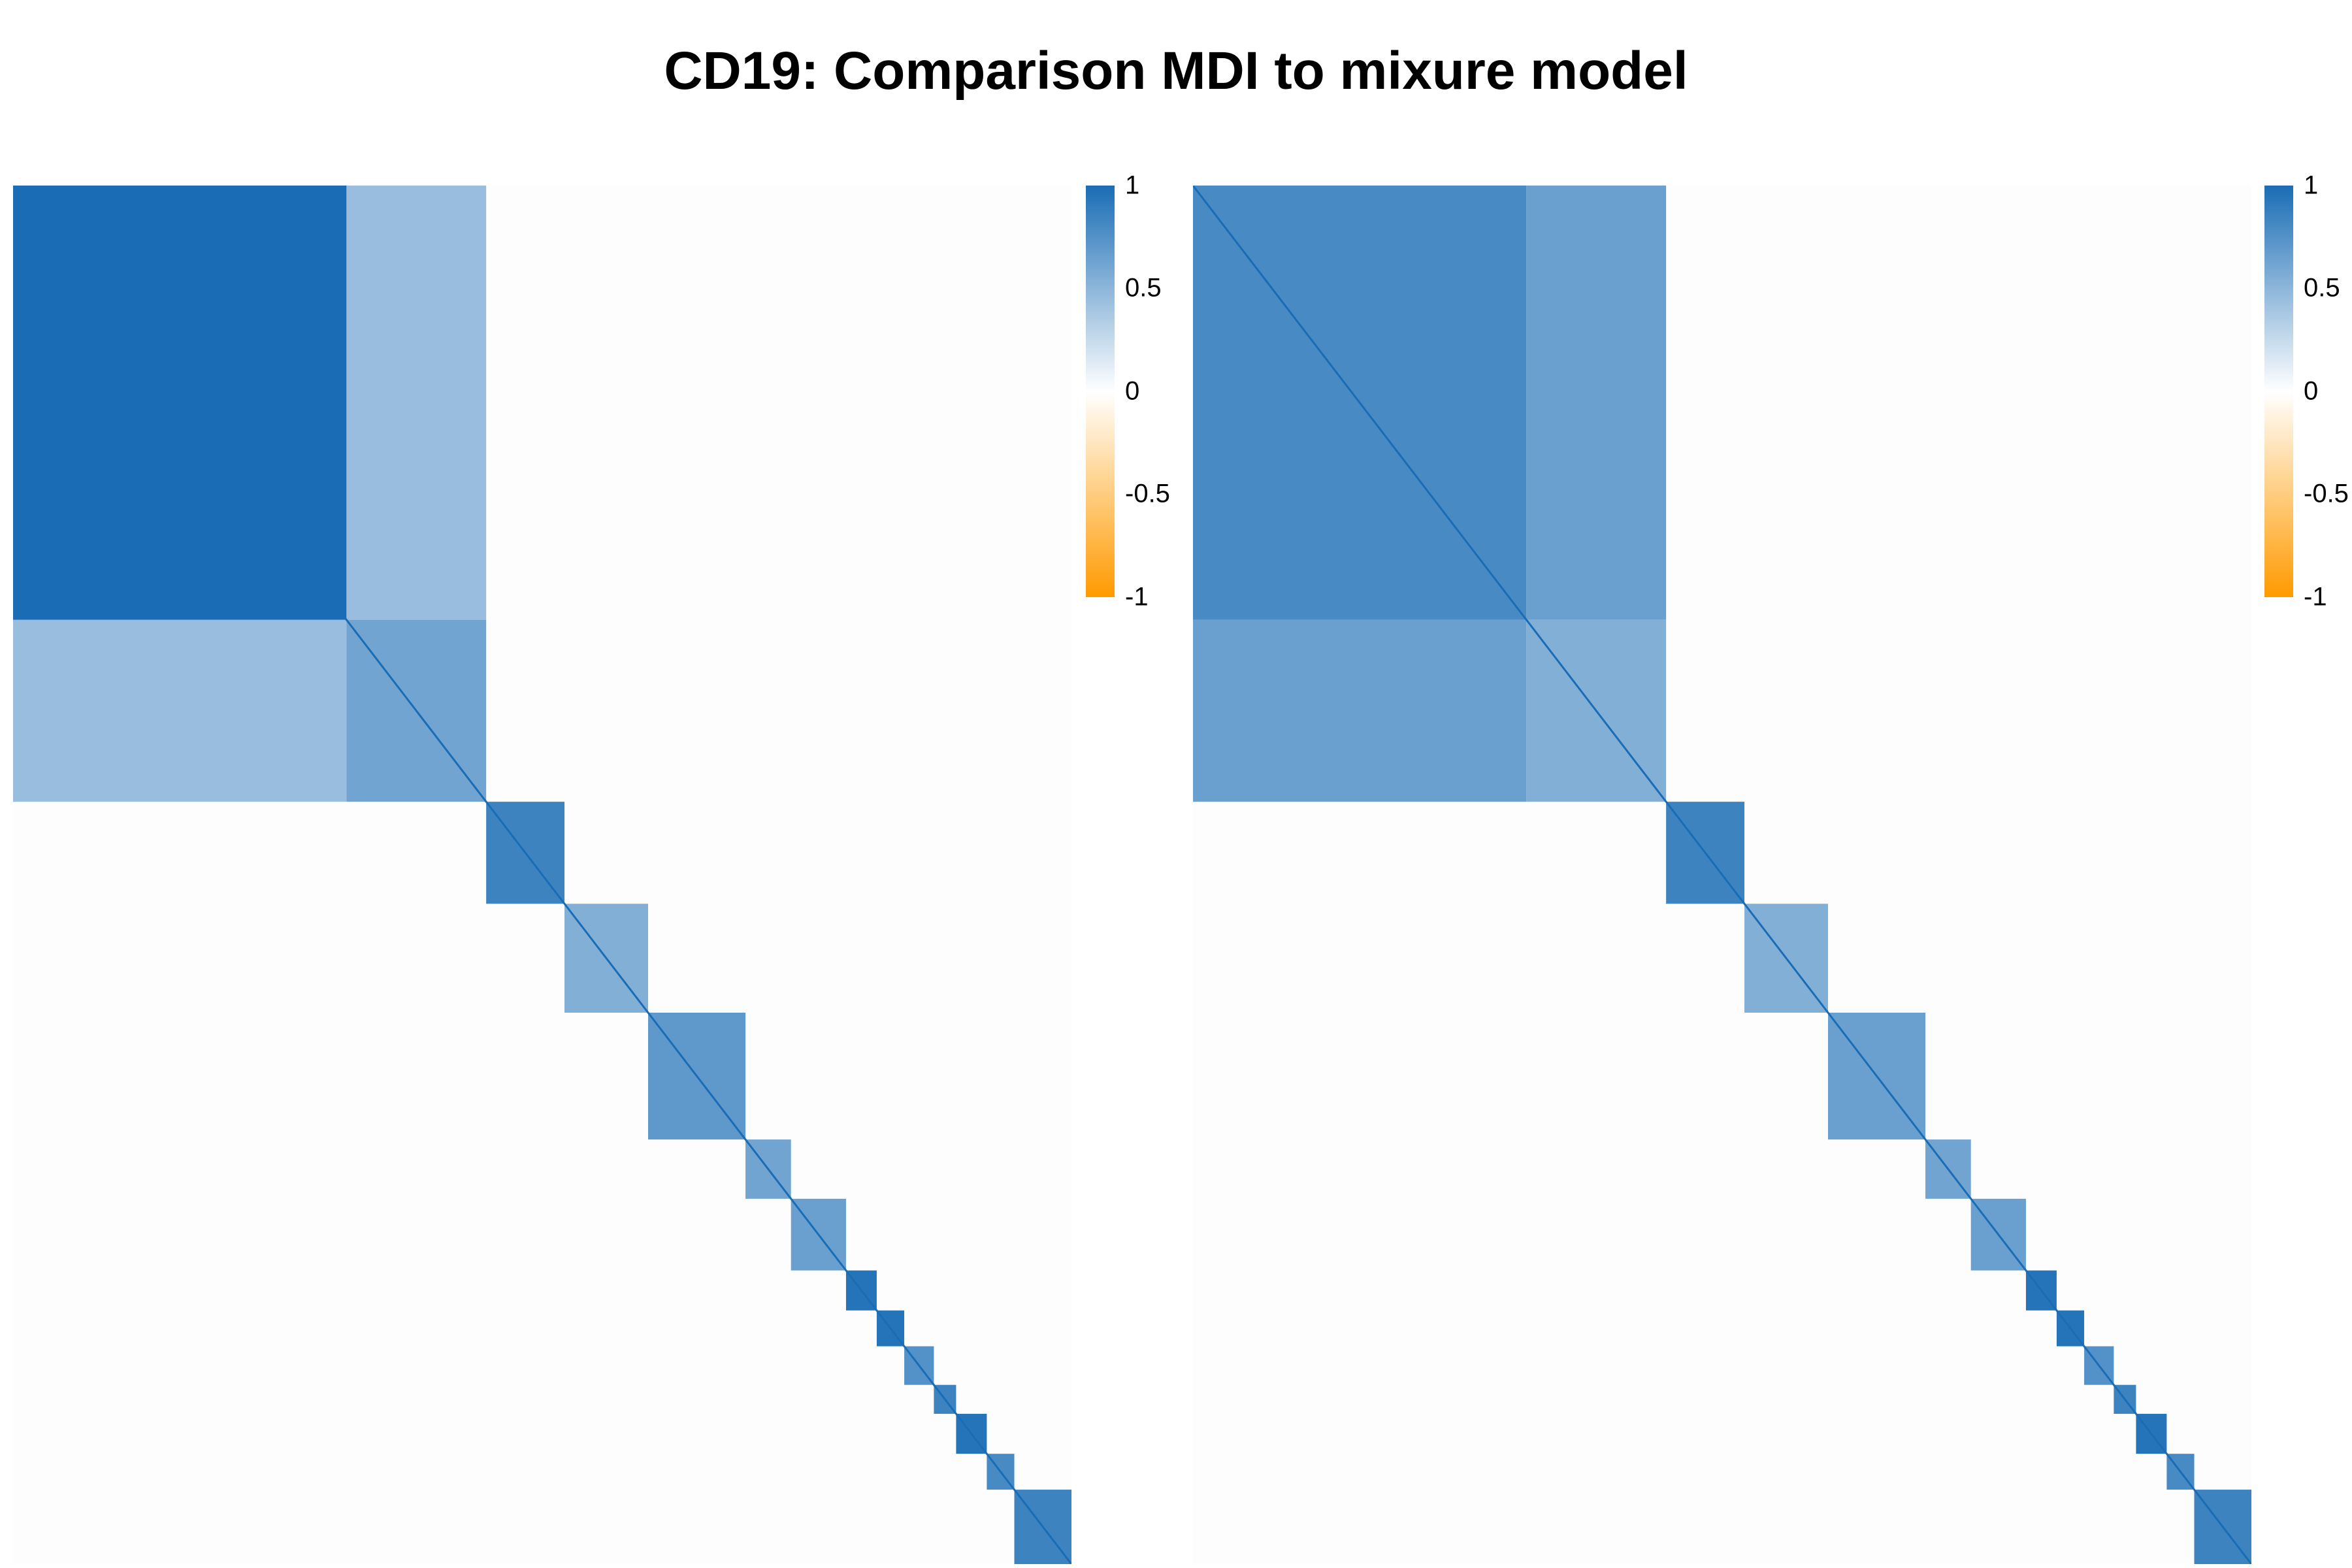 The image size is (2352, 1568). What do you see at coordinates (2315, 597) in the screenshot?
I see `colorbar-right-tick: -1` at bounding box center [2315, 597].